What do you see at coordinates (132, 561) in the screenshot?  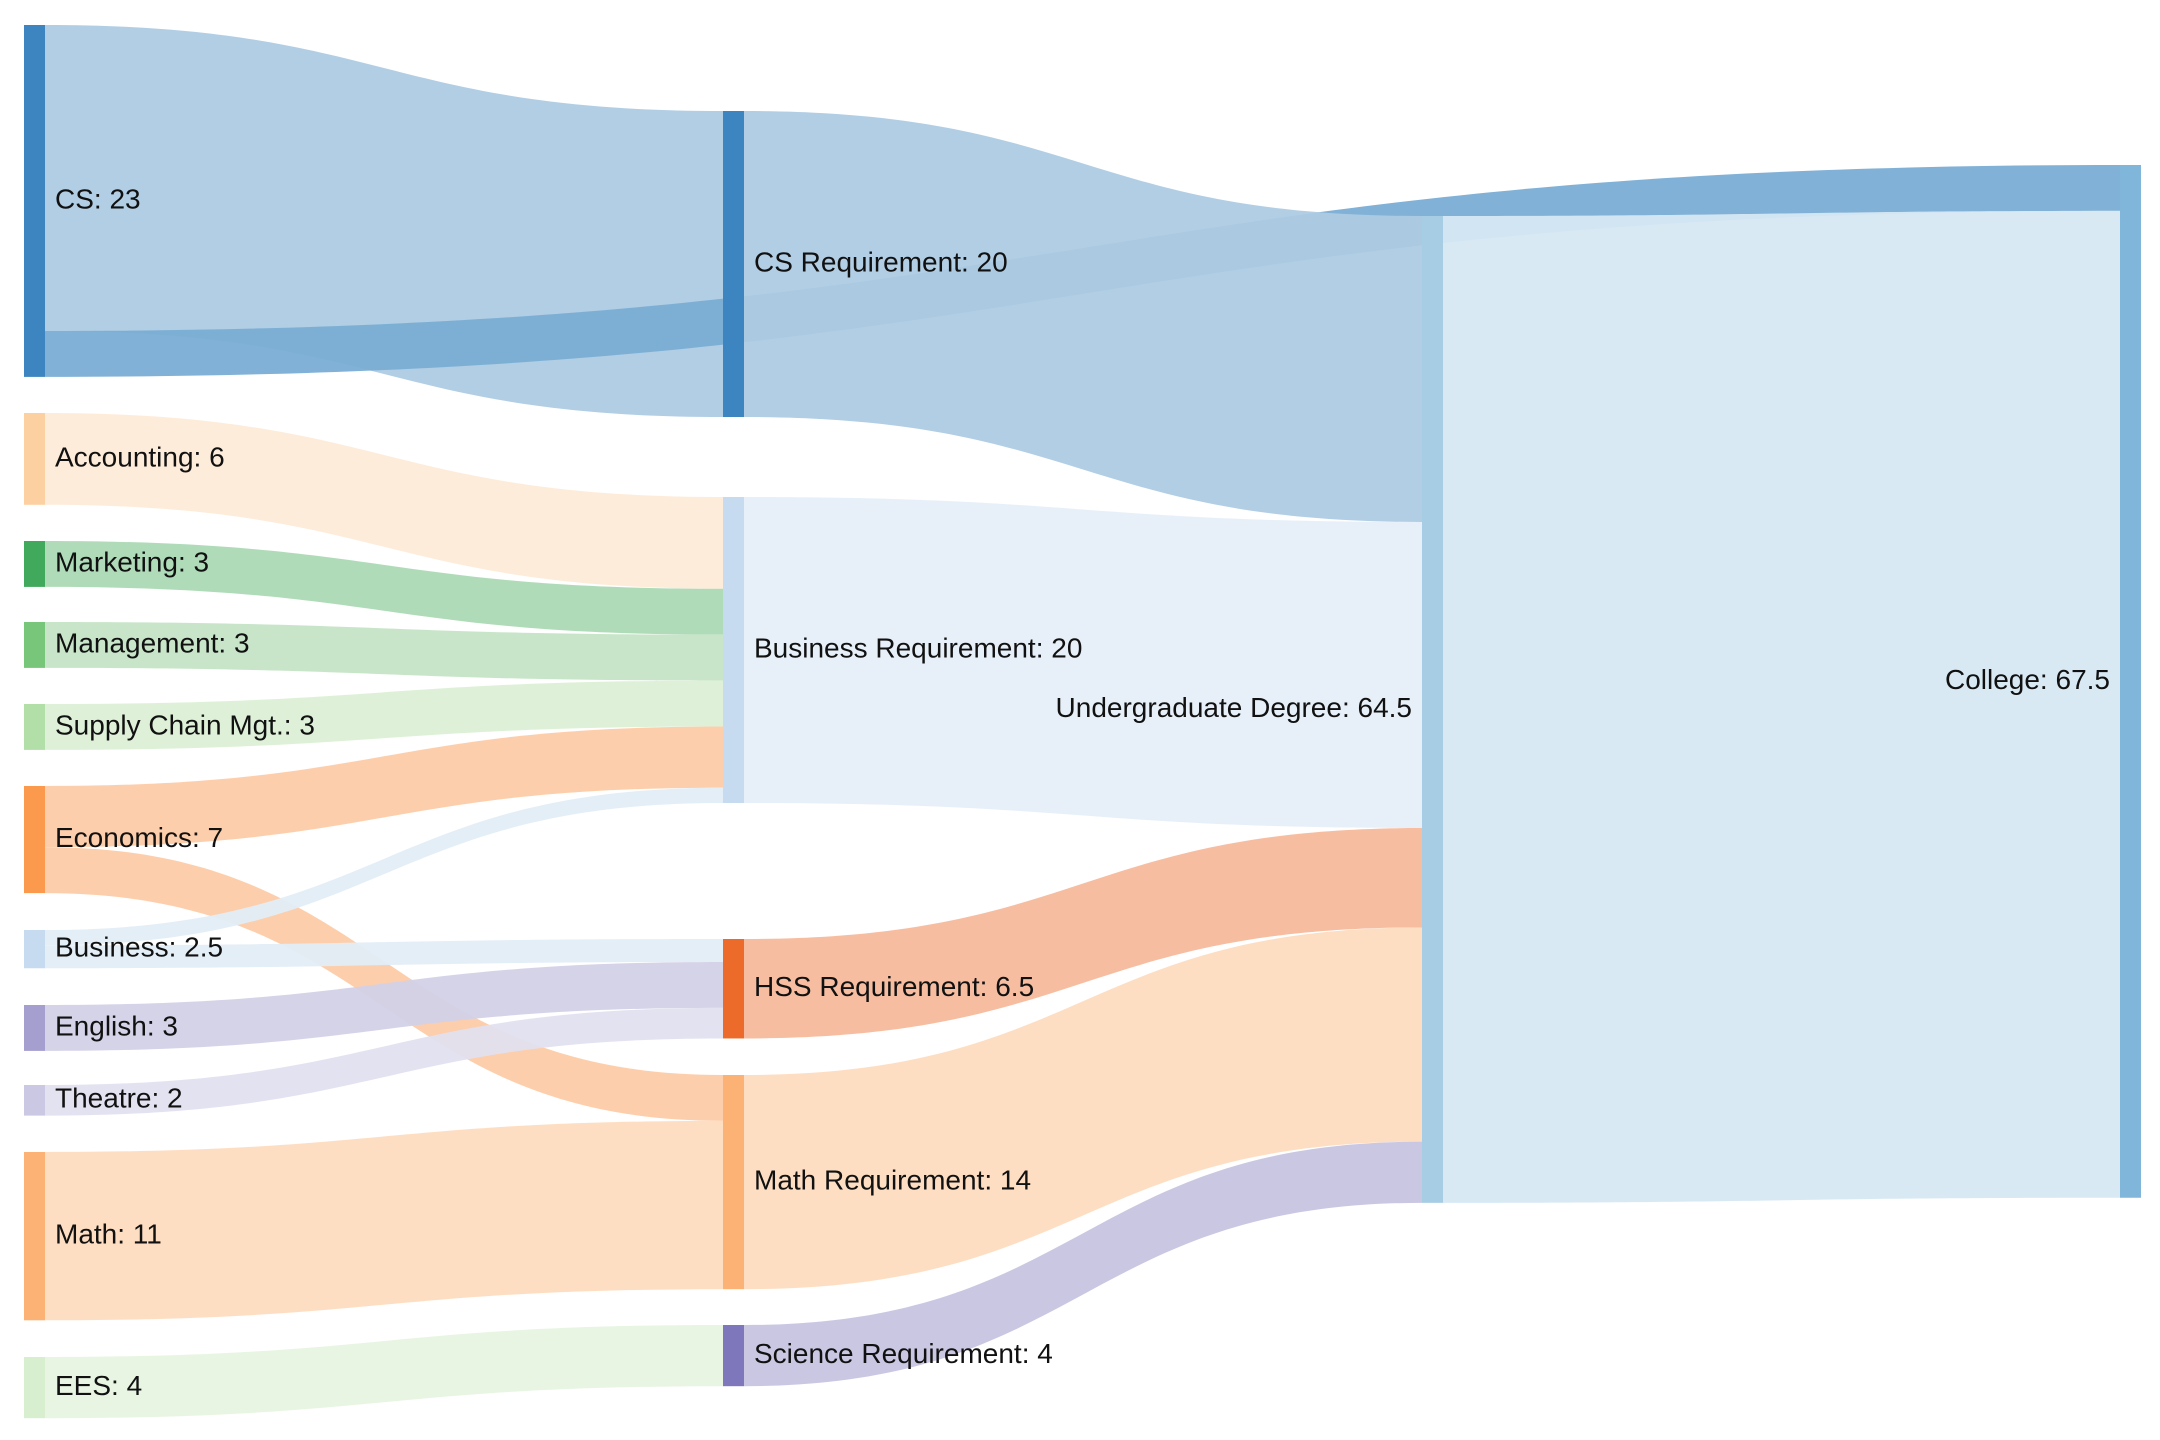 I see `node-label-marketing: Marketing: 3` at bounding box center [132, 561].